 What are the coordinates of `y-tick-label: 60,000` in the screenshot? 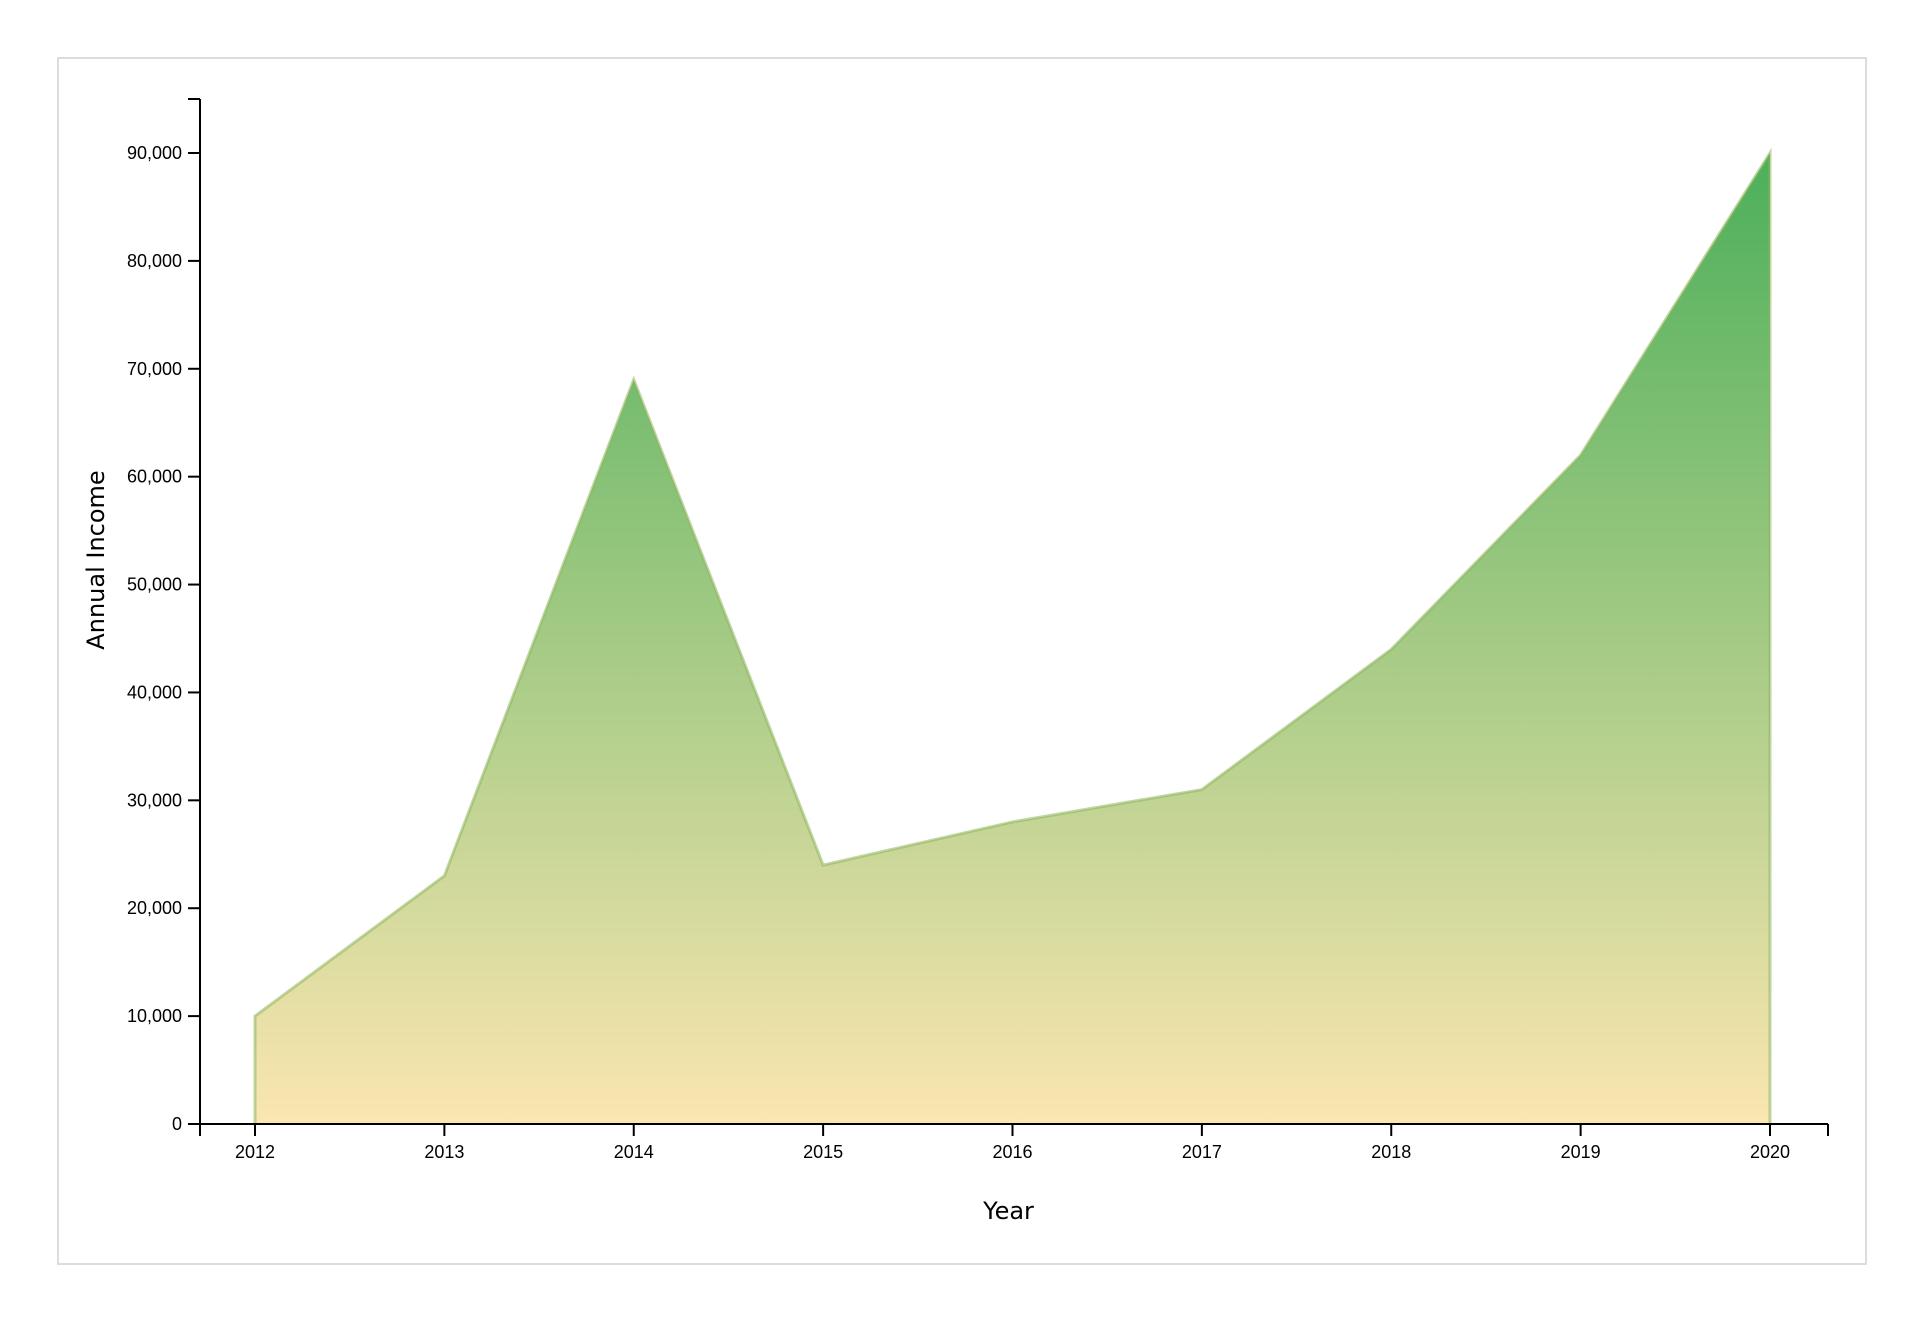 It's located at (154, 477).